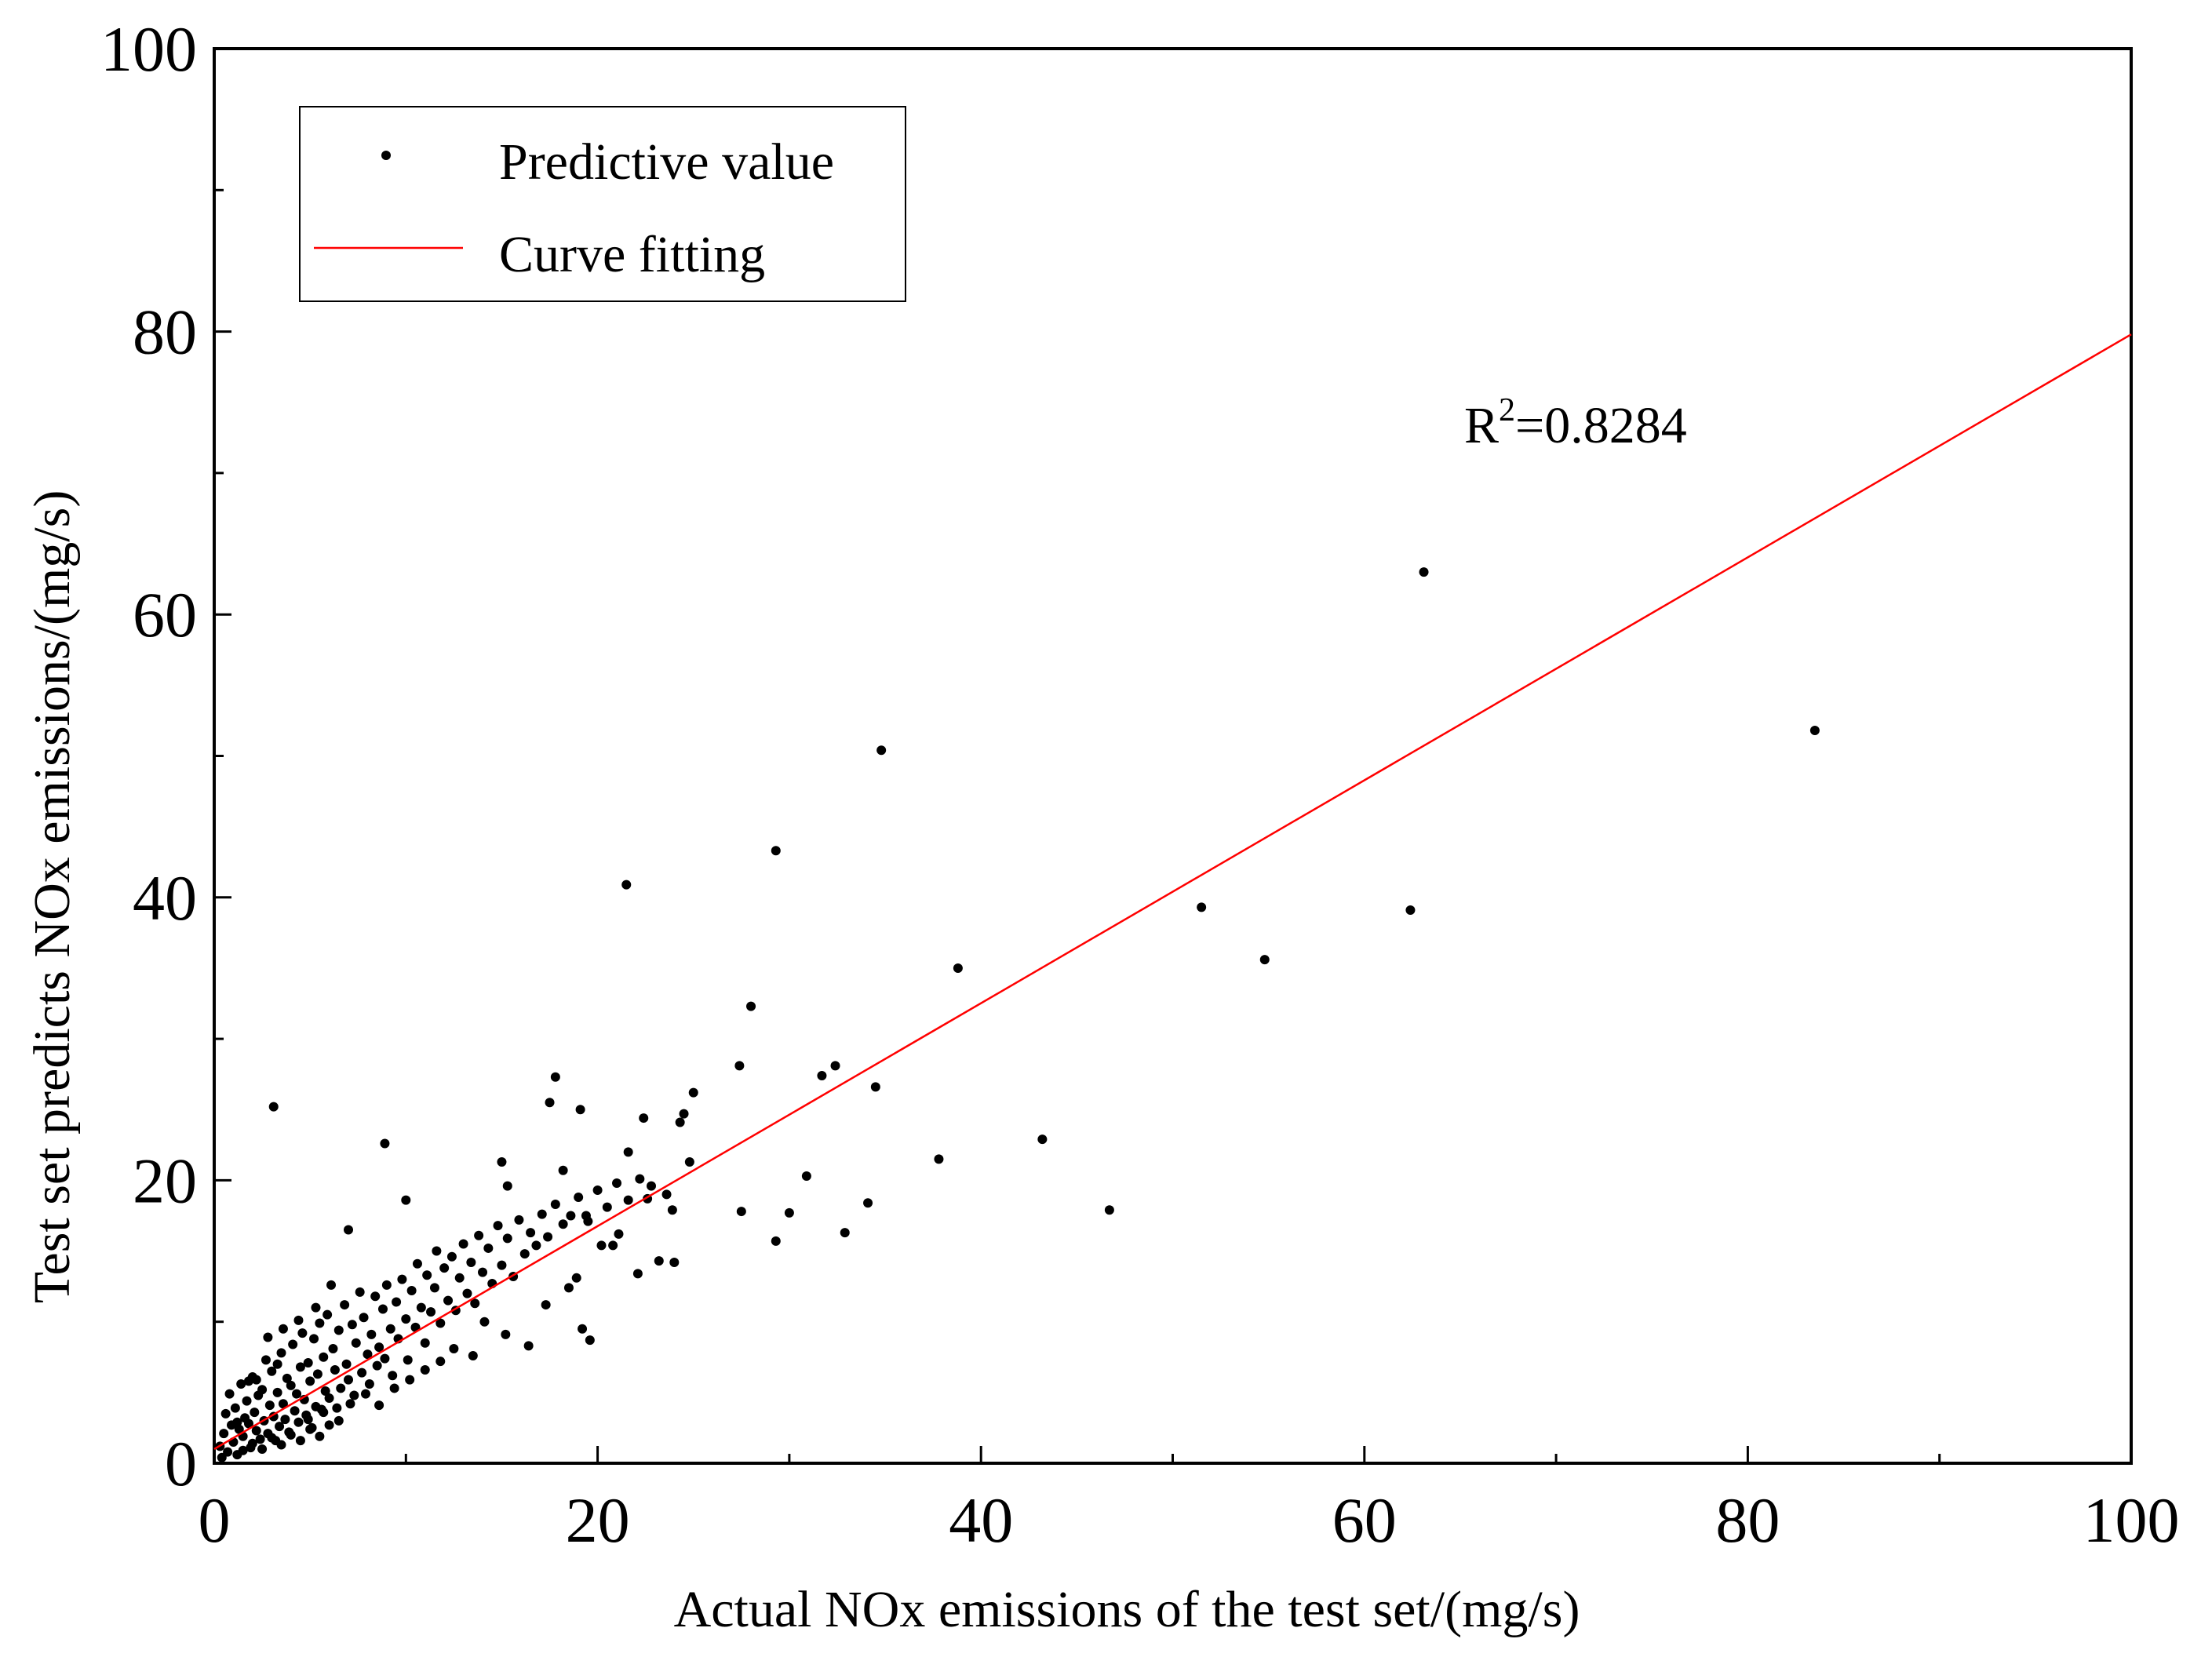 Image resolution: width=2212 pixels, height=1668 pixels. What do you see at coordinates (981, 1520) in the screenshot?
I see `x-tick-label: 40` at bounding box center [981, 1520].